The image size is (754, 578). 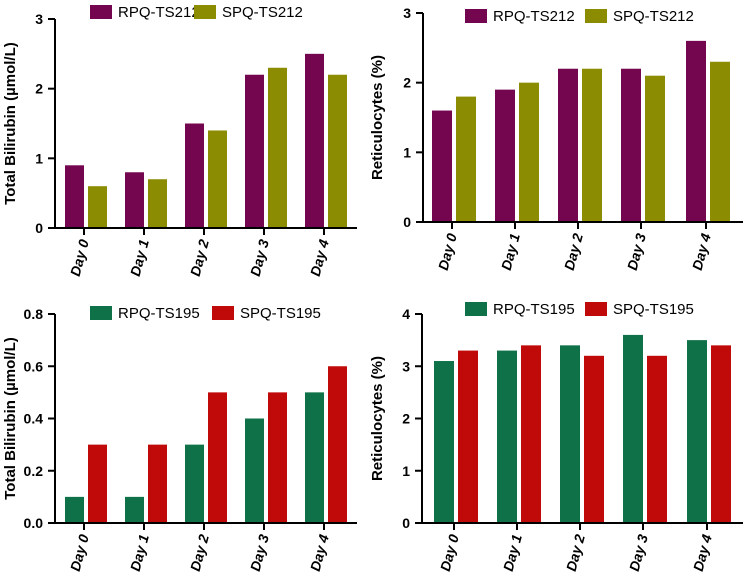 I want to click on y-tick-label: 0.4, so click(x=34, y=419).